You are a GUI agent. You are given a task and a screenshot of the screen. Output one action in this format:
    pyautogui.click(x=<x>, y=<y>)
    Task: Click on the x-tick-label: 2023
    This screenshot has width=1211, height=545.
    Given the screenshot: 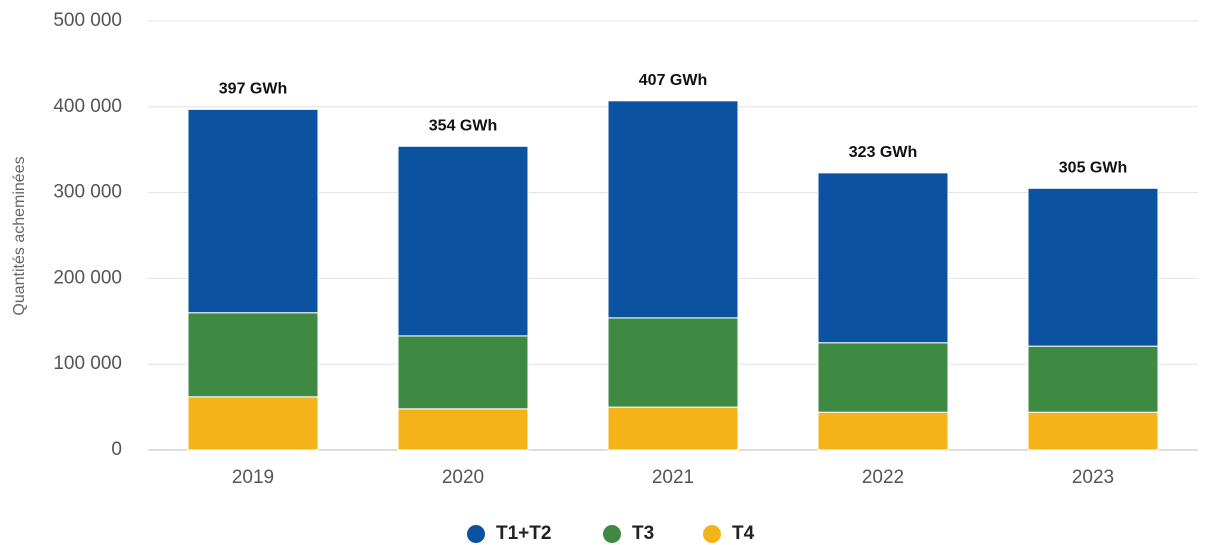 What is the action you would take?
    pyautogui.click(x=1093, y=477)
    